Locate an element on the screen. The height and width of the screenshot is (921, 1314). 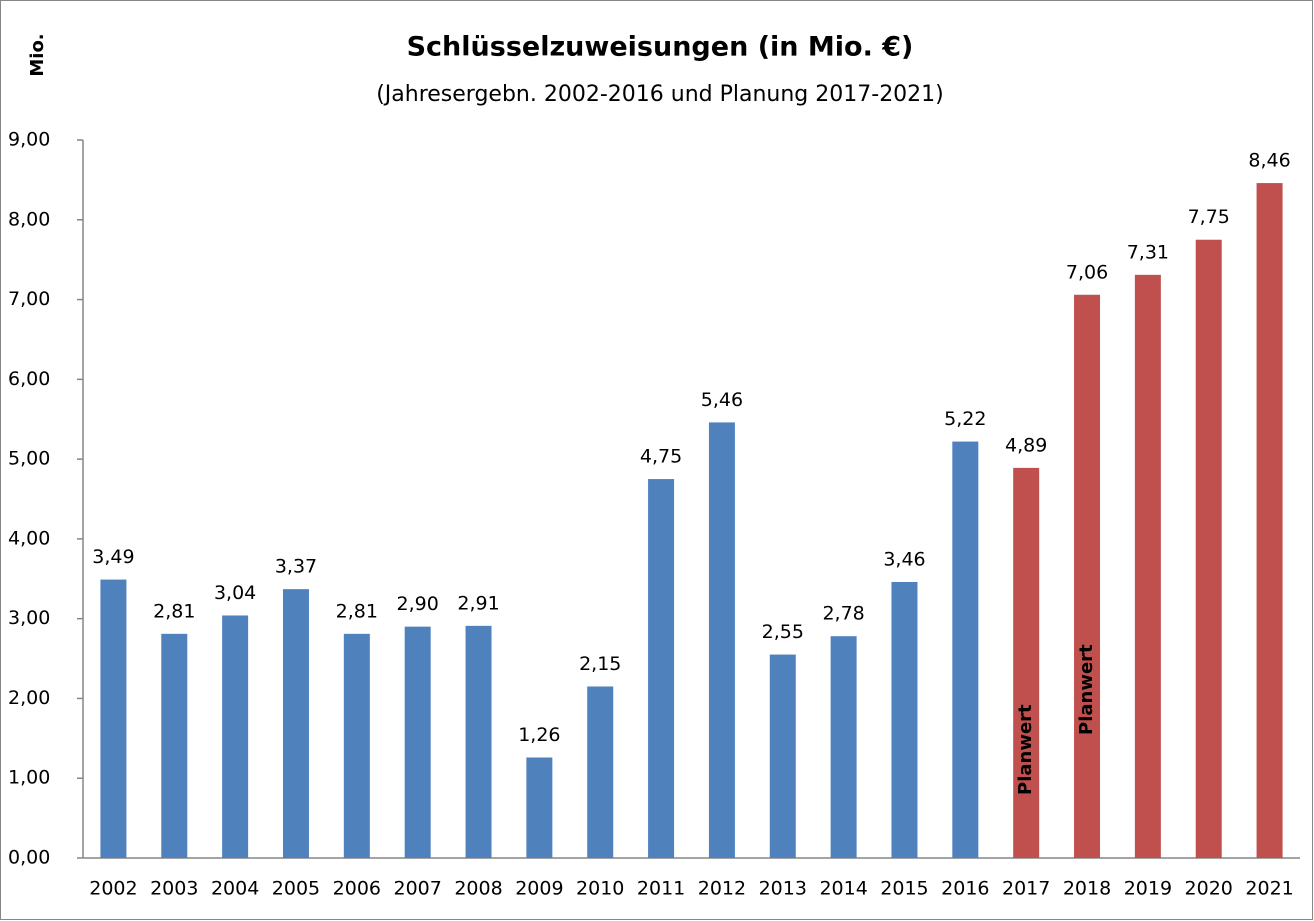
x-tick-label: 2017 is located at coordinates (1026, 889).